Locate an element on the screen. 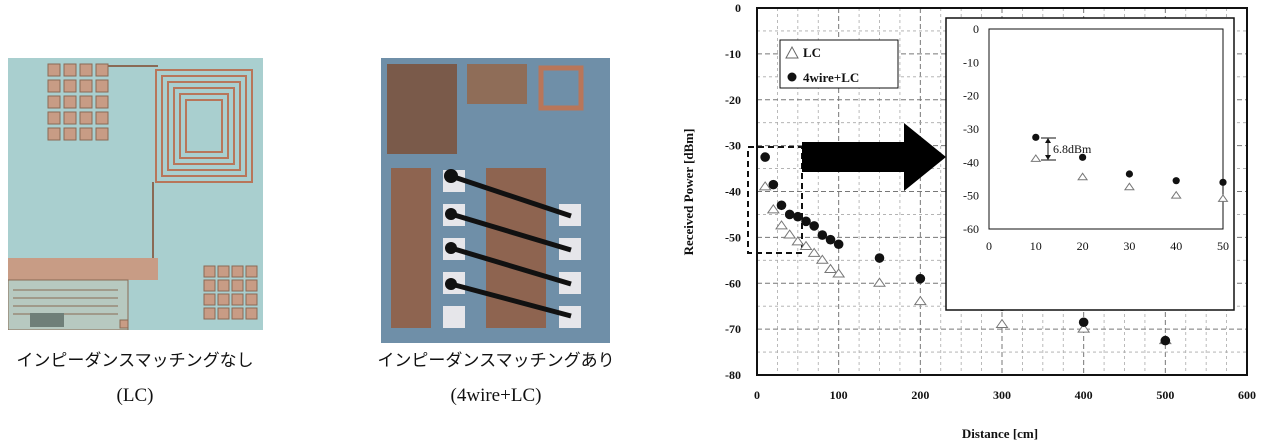 The height and width of the screenshot is (445, 1273). inset-y-tick-label: -50 is located at coordinates (971, 196).